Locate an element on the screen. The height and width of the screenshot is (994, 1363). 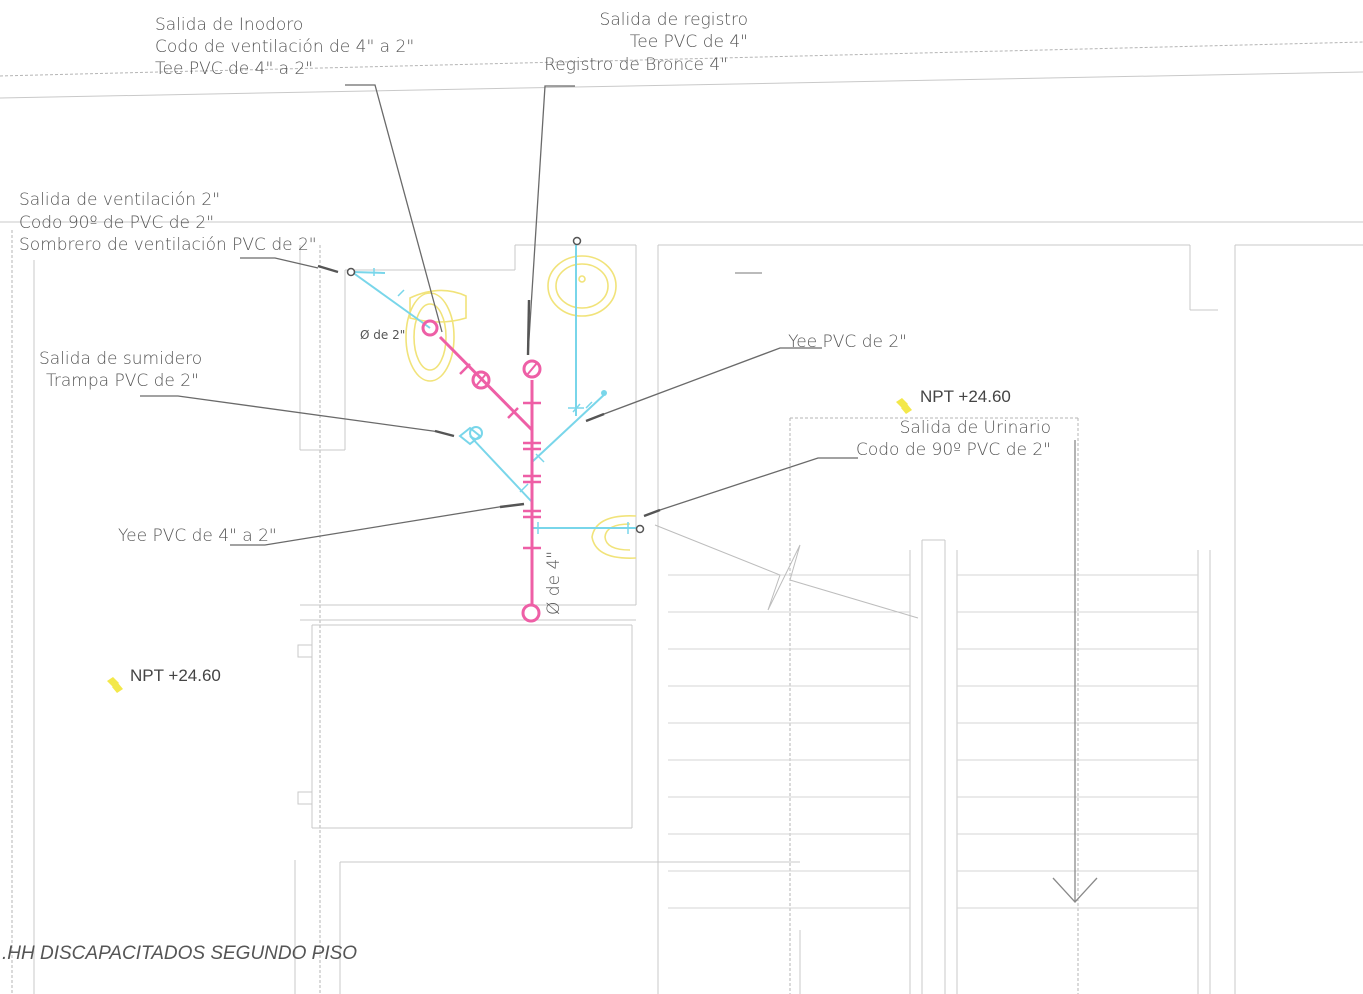
svg-text: Salida de sumidero is located at coordinates (120, 359).